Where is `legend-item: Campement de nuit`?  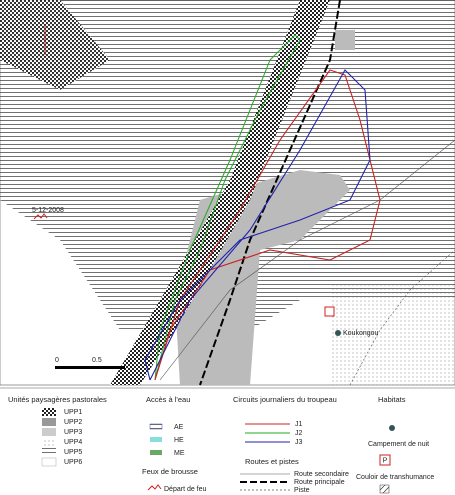 legend-item: Campement de nuit is located at coordinates (398, 444).